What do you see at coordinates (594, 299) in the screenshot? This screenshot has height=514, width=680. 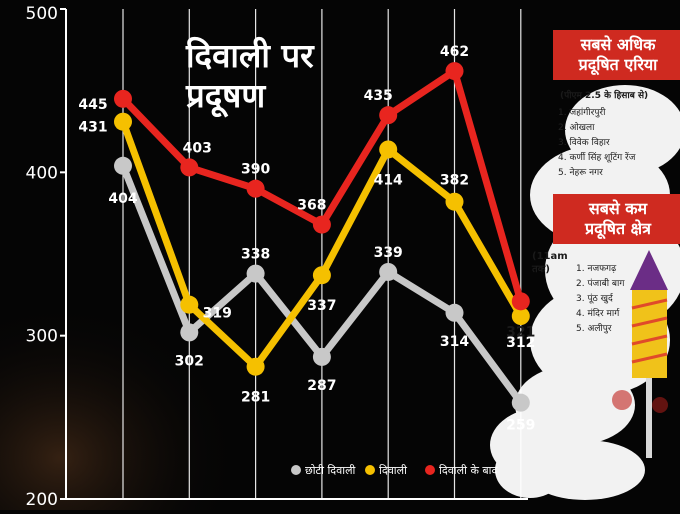 I see `least-polluted-item: 3. पूंठ खुर्द` at bounding box center [594, 299].